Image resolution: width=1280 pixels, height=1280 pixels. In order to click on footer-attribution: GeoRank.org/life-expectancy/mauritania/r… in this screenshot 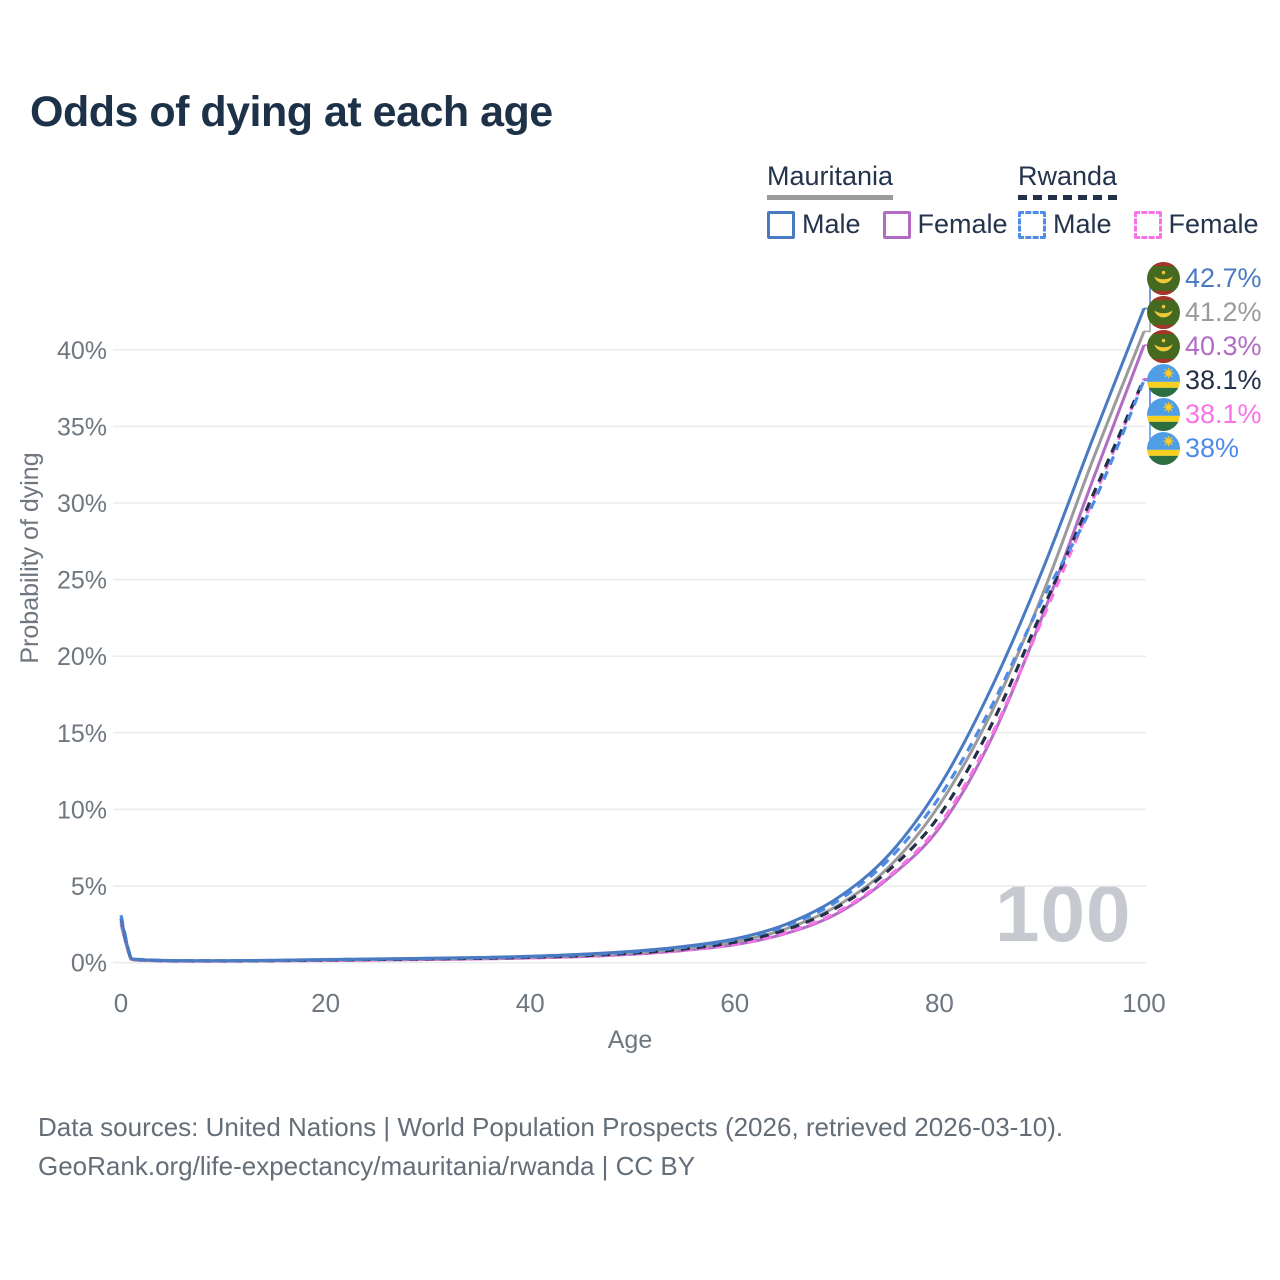, I will do `click(367, 1166)`.